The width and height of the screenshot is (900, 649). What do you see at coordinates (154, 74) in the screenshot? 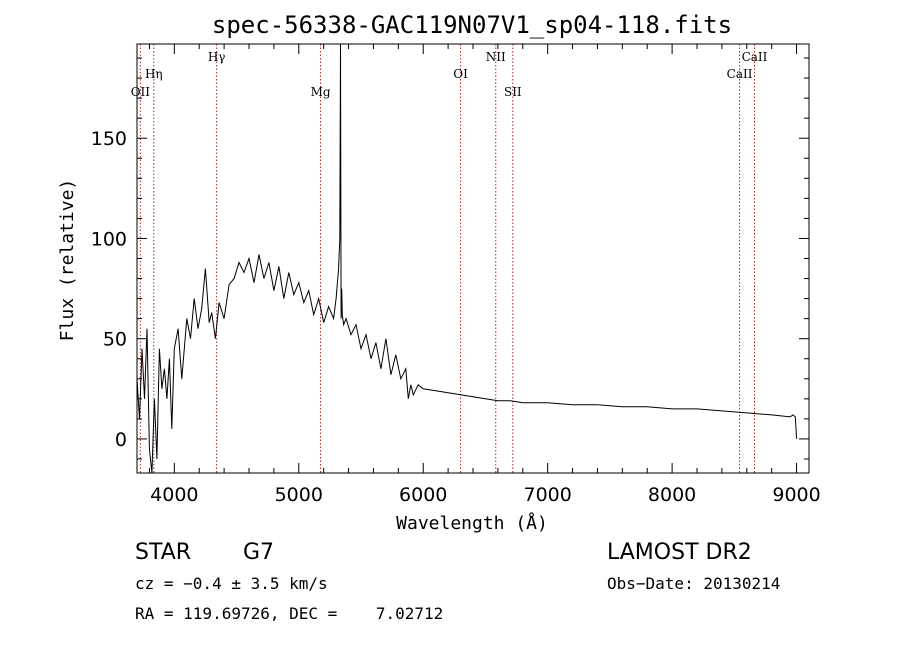
I see `line-marker-label: Hη` at bounding box center [154, 74].